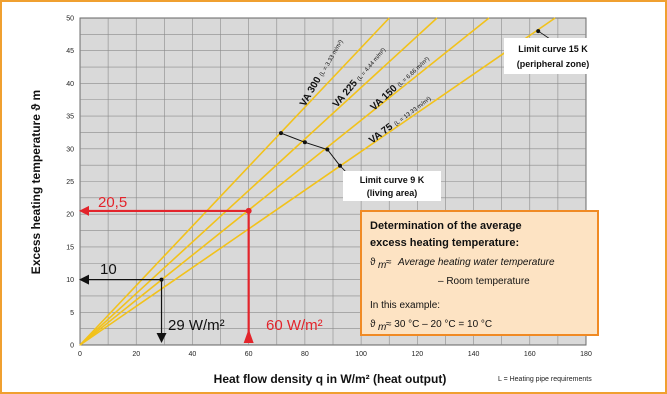 This screenshot has height=394, width=667. I want to click on info-box-formula-symbol: ϑ, so click(373, 262).